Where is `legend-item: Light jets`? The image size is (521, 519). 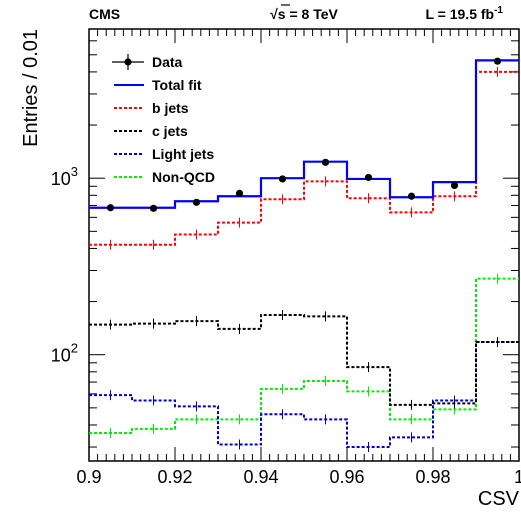 legend-item: Light jets is located at coordinates (164, 154).